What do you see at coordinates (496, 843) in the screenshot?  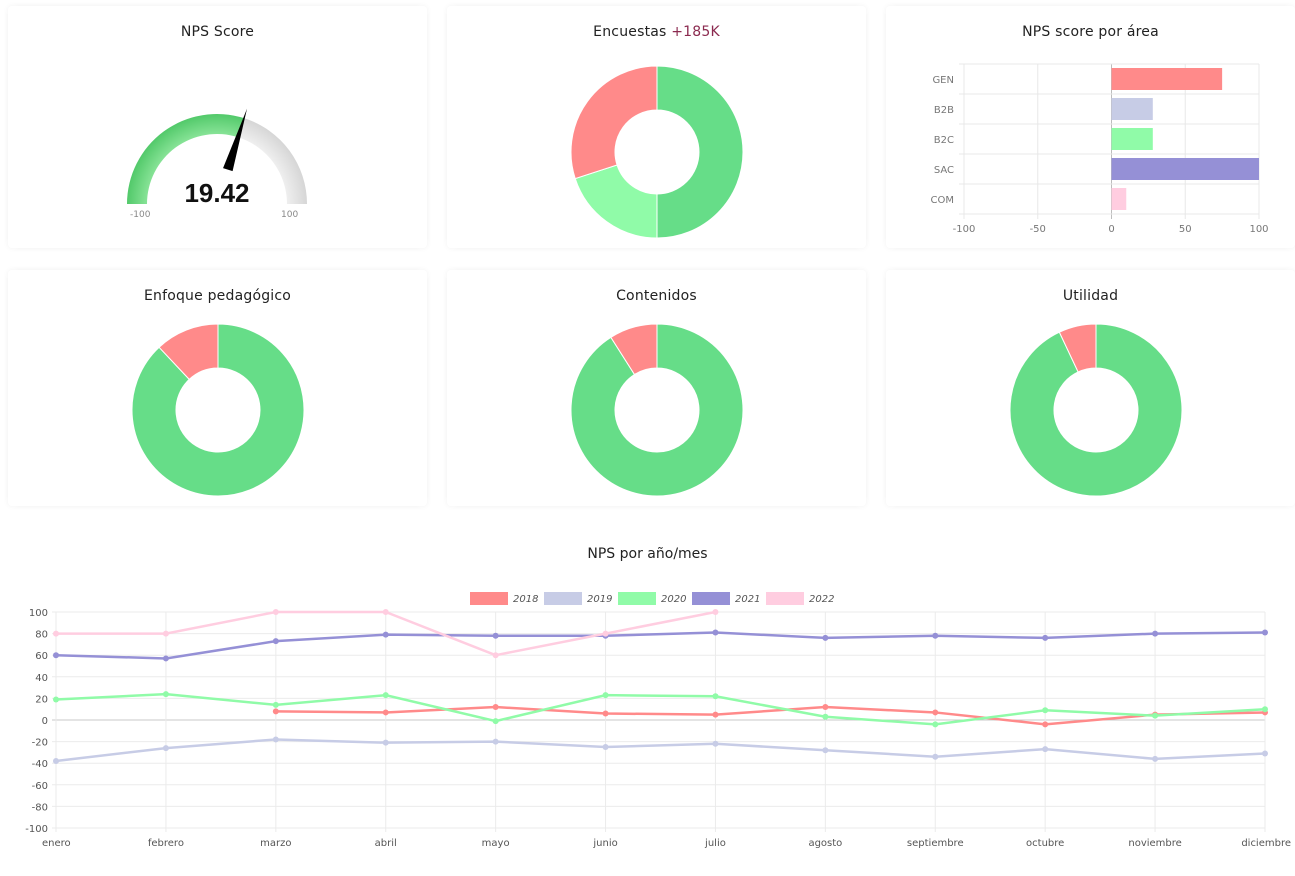 I see `x-tick-label: mayo` at bounding box center [496, 843].